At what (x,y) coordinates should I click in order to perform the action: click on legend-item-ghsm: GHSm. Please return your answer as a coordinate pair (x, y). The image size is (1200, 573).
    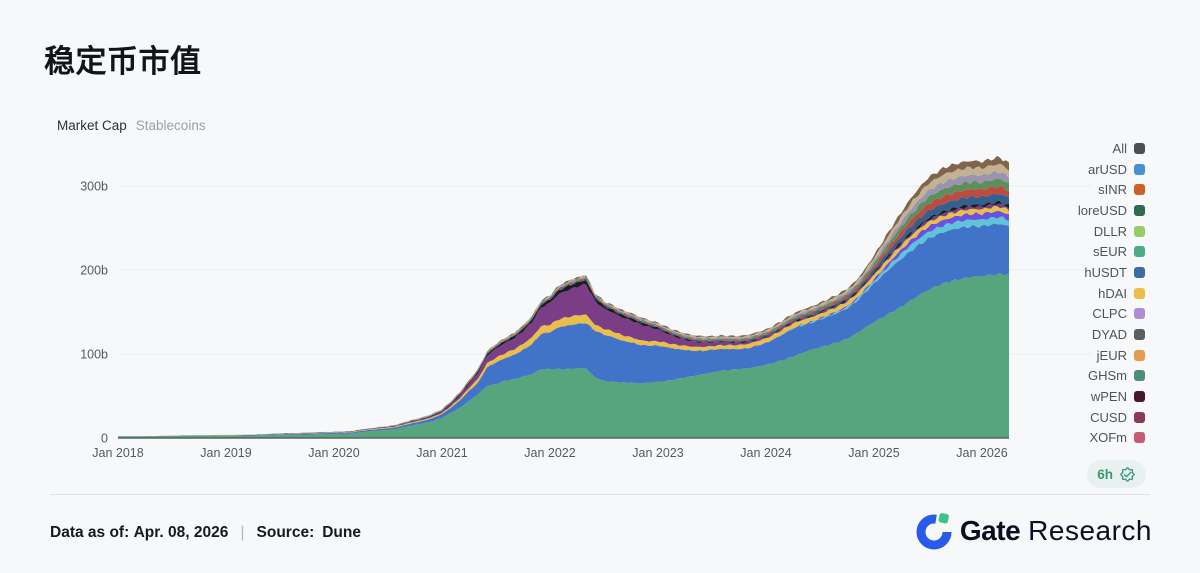
    Looking at the image, I should click on (1090, 376).